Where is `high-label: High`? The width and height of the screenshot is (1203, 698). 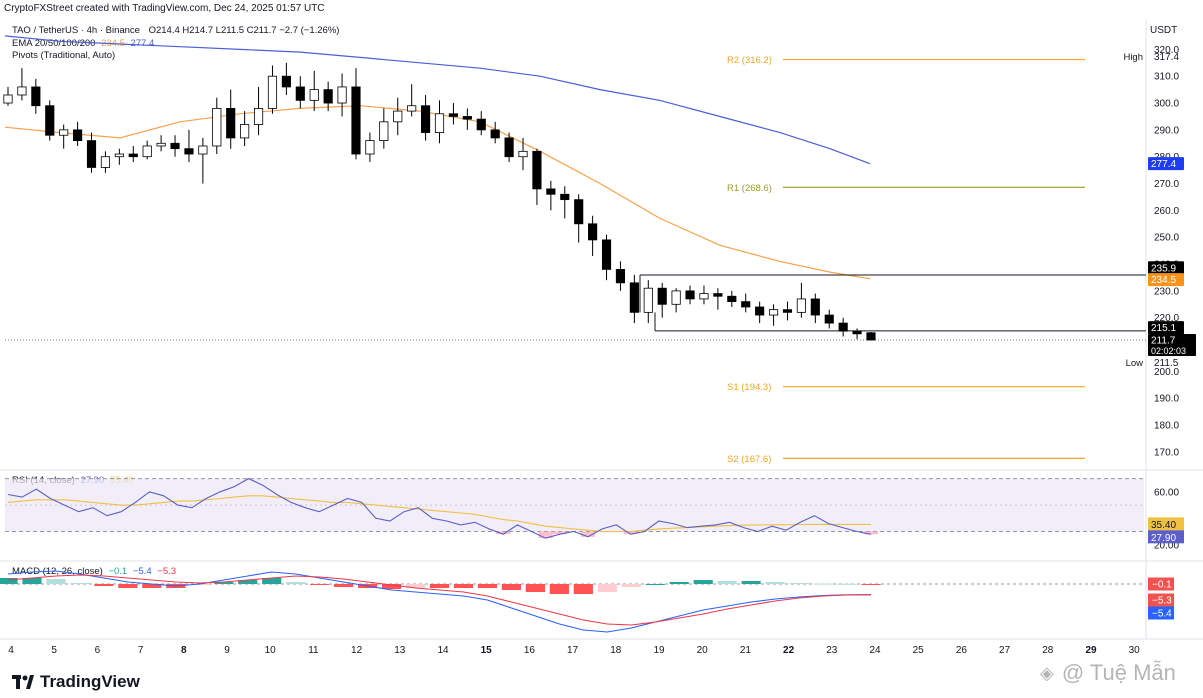
high-label: High is located at coordinates (1133, 57).